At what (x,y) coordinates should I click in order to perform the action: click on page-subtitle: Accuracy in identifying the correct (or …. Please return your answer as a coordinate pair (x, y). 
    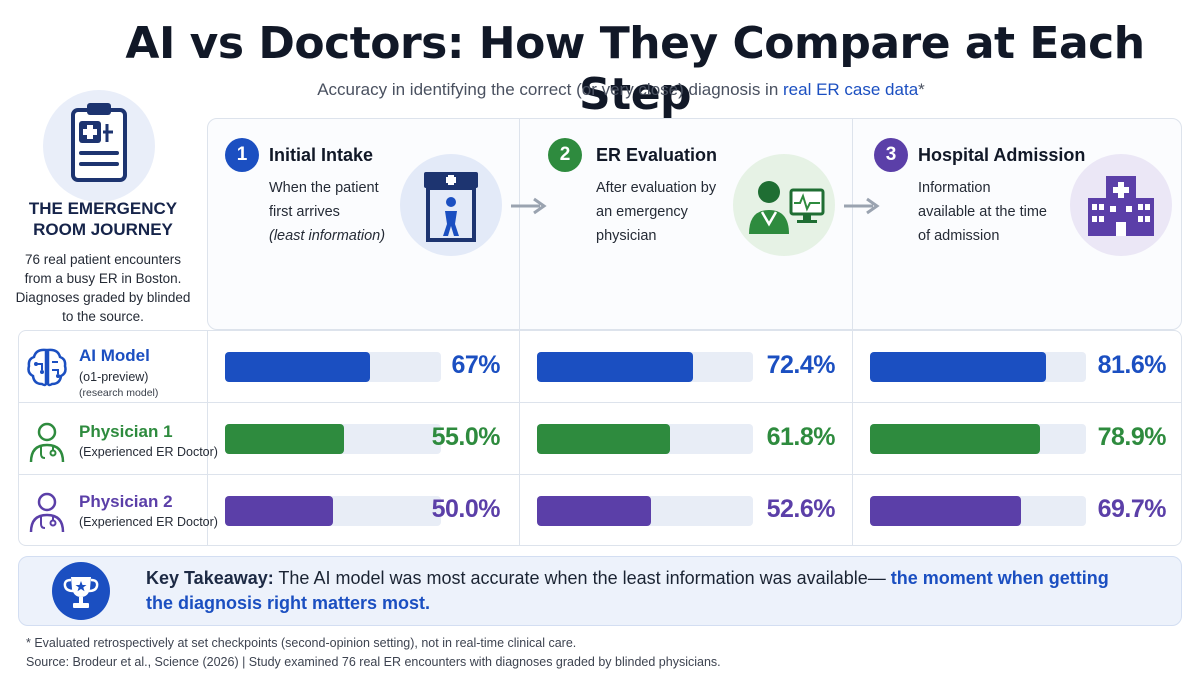
    Looking at the image, I should click on (600, 90).